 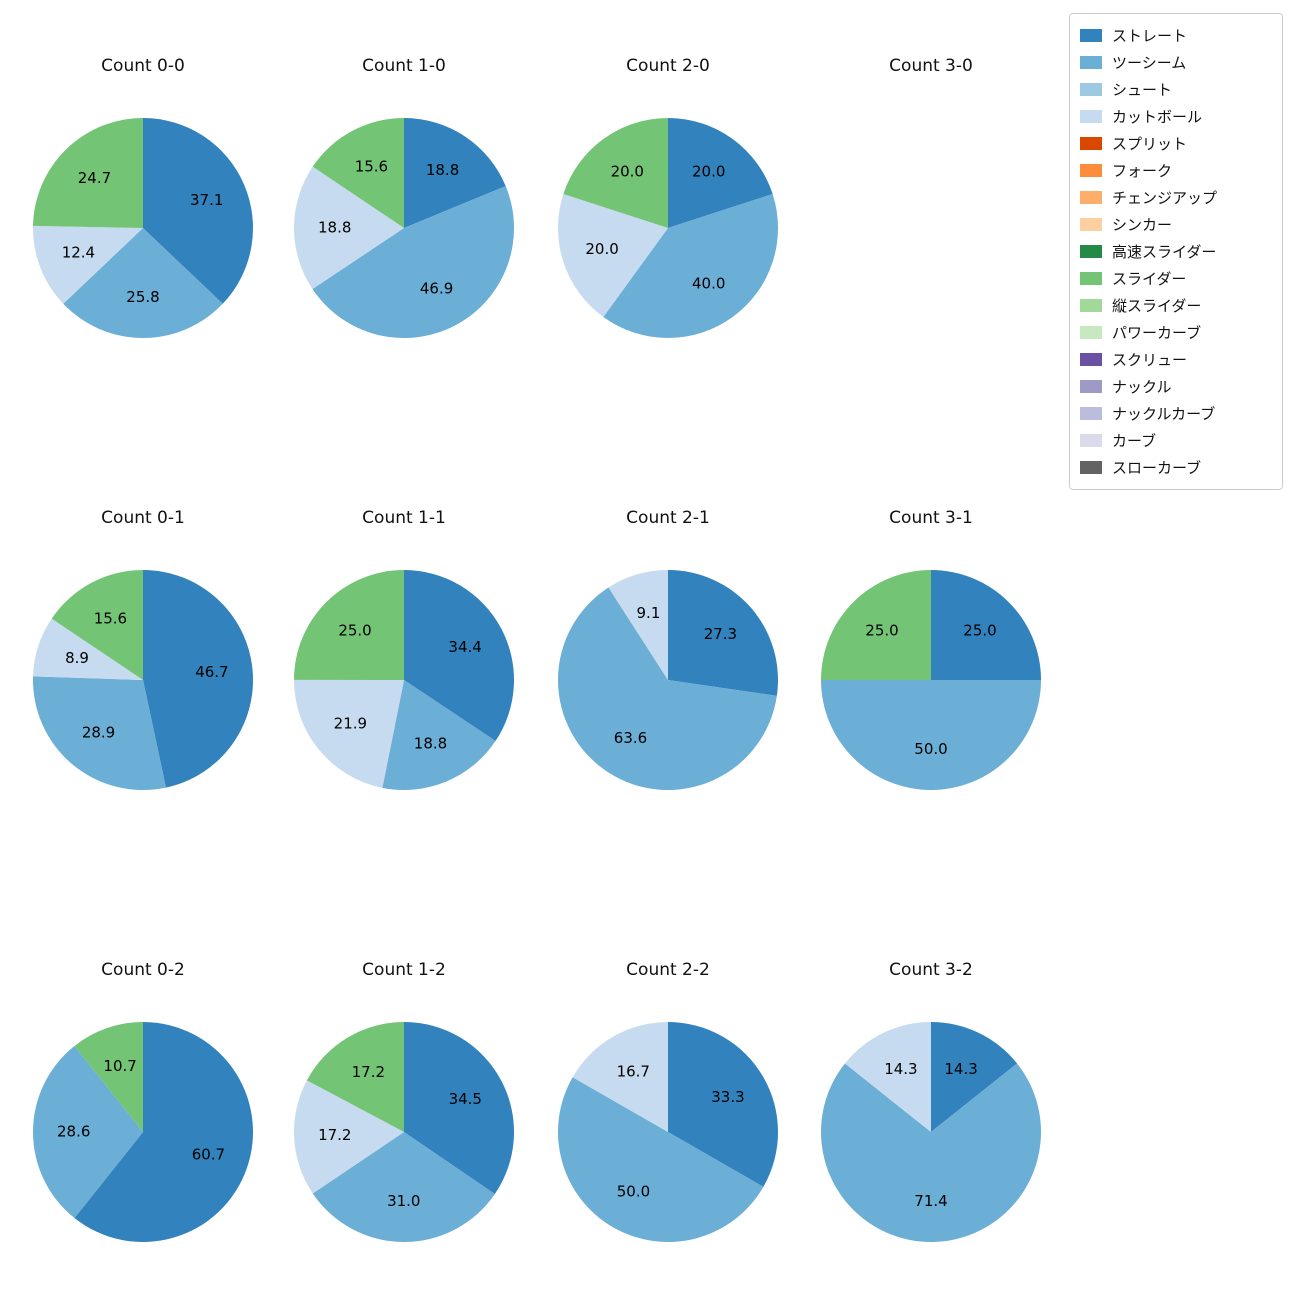 I want to click on legend-label: カットボール, so click(x=1157, y=117).